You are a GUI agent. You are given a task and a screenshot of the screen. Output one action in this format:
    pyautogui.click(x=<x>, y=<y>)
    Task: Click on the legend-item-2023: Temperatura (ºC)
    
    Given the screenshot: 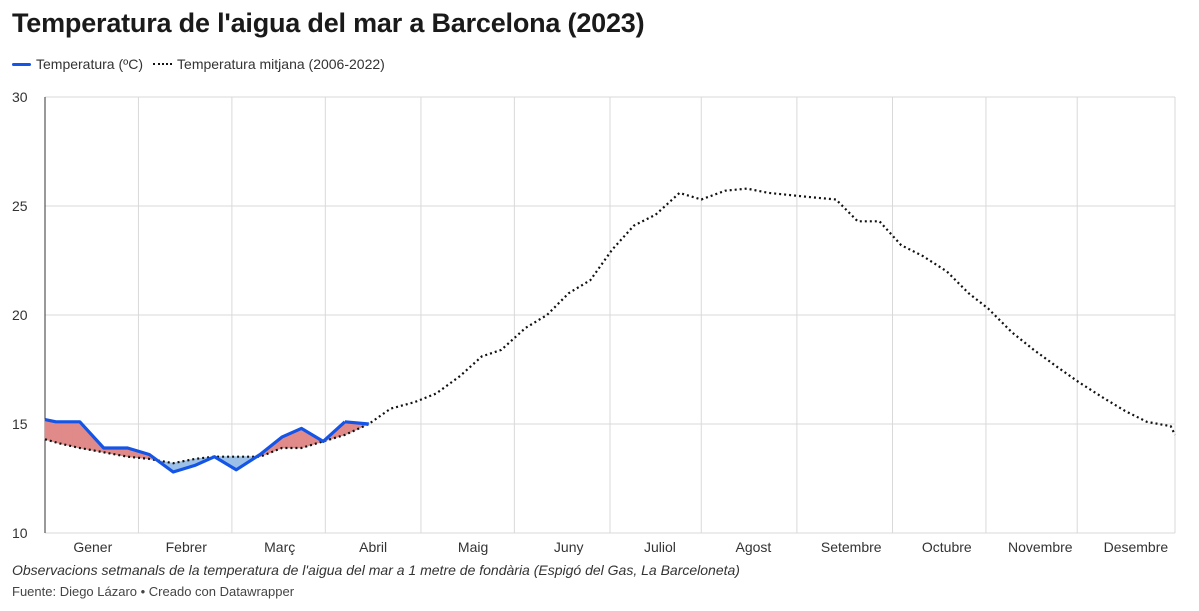 What is the action you would take?
    pyautogui.click(x=77, y=64)
    